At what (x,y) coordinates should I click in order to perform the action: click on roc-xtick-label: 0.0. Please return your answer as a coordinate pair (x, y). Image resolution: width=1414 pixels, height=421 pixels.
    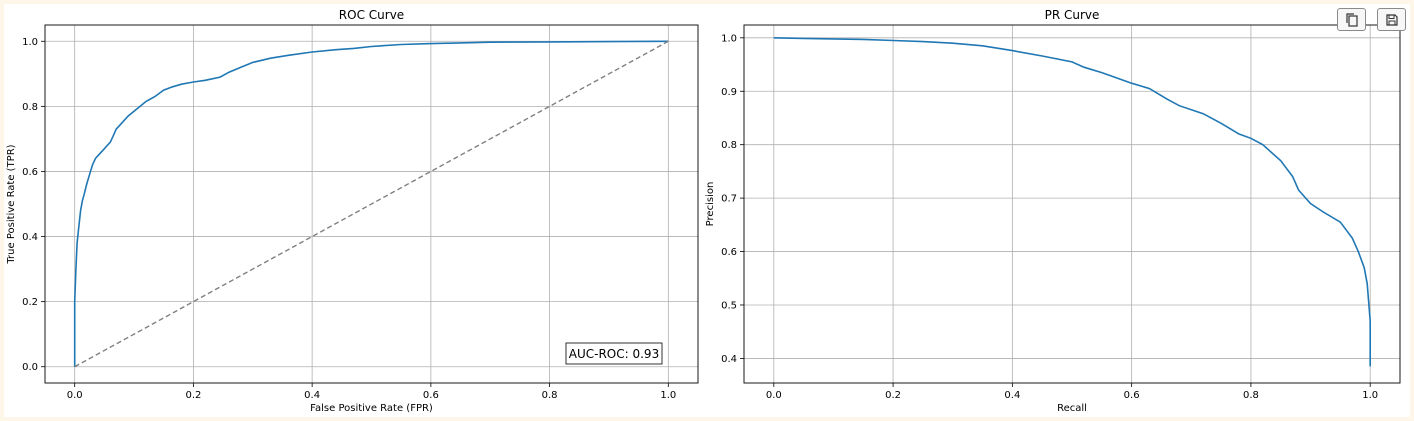
    Looking at the image, I should click on (75, 395).